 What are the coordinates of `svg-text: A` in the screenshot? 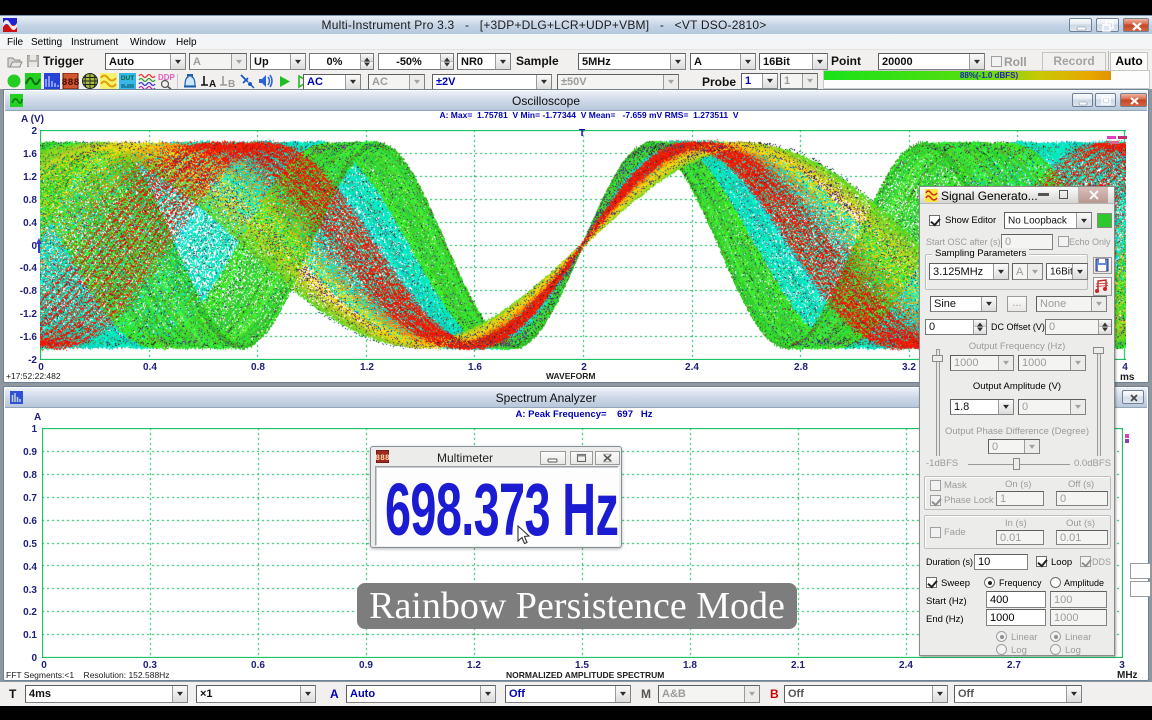 It's located at (212, 84).